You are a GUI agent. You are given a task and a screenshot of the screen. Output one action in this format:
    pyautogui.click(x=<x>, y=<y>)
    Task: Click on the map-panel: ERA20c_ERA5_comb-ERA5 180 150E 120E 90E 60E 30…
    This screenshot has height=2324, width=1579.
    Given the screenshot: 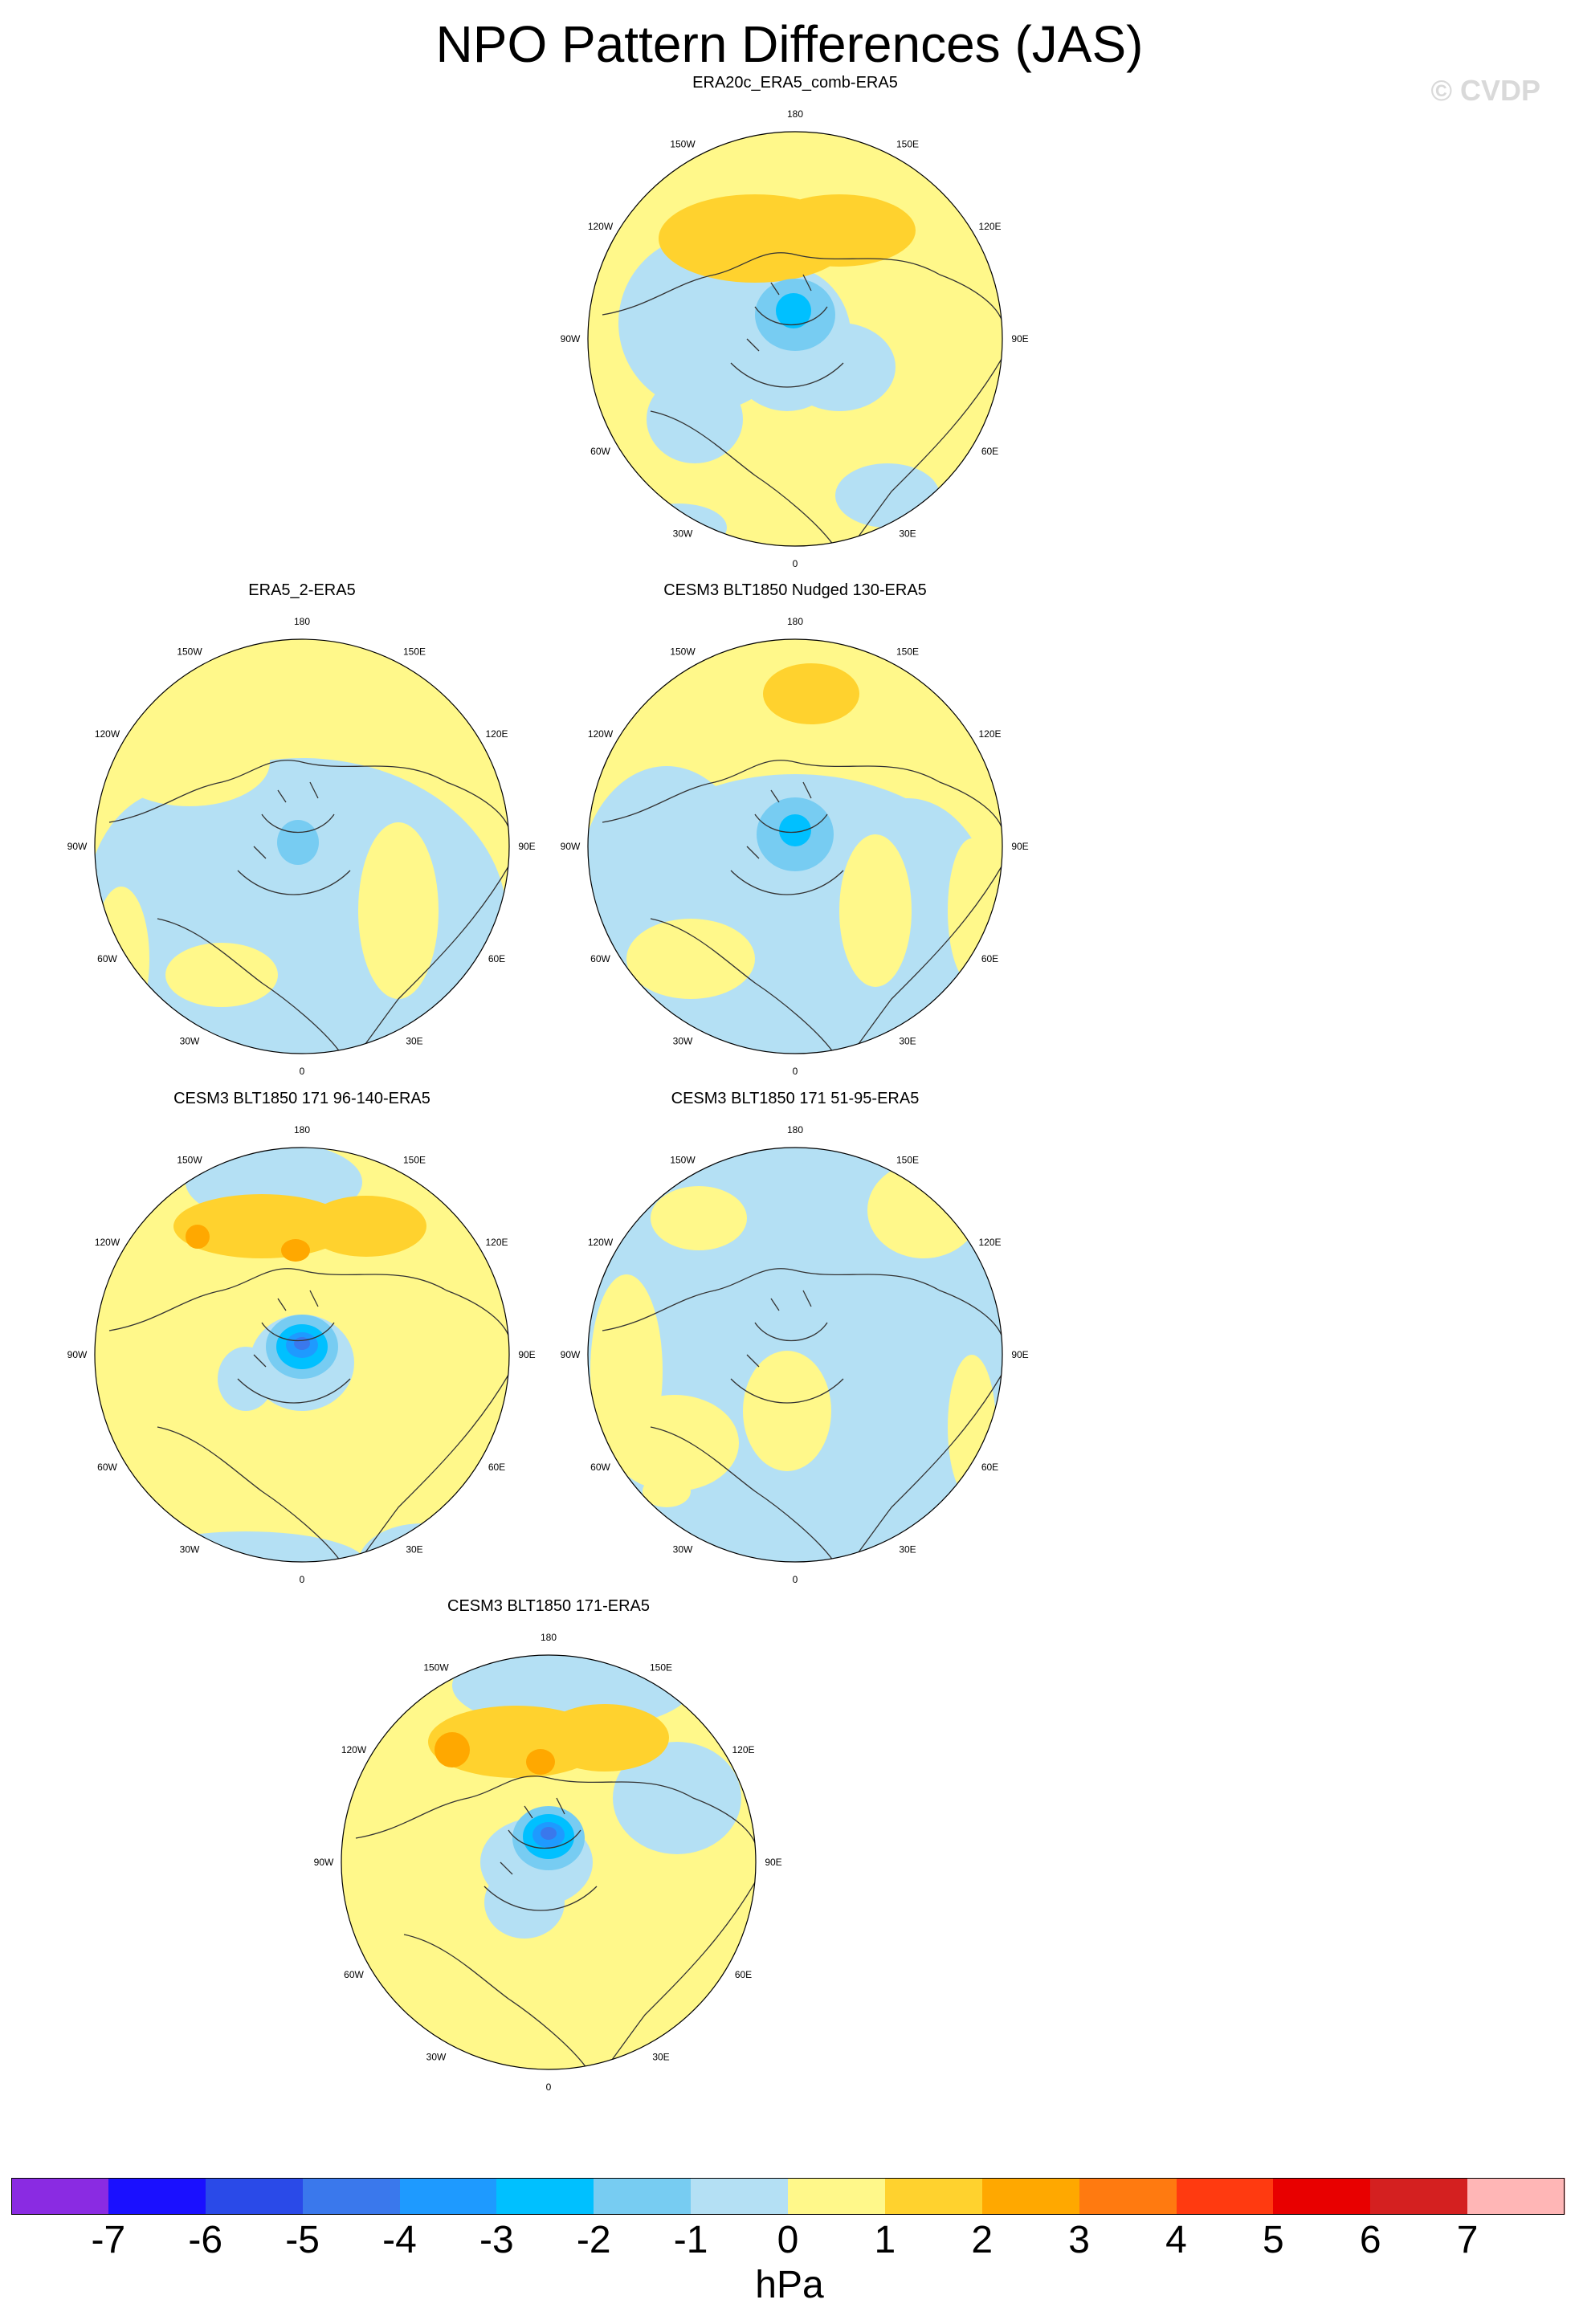 What is the action you would take?
    pyautogui.click(x=795, y=323)
    